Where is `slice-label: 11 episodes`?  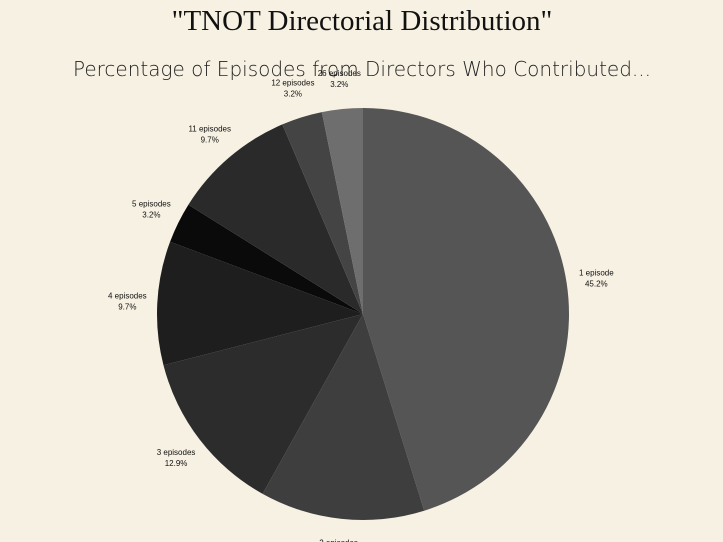 slice-label: 11 episodes is located at coordinates (209, 129).